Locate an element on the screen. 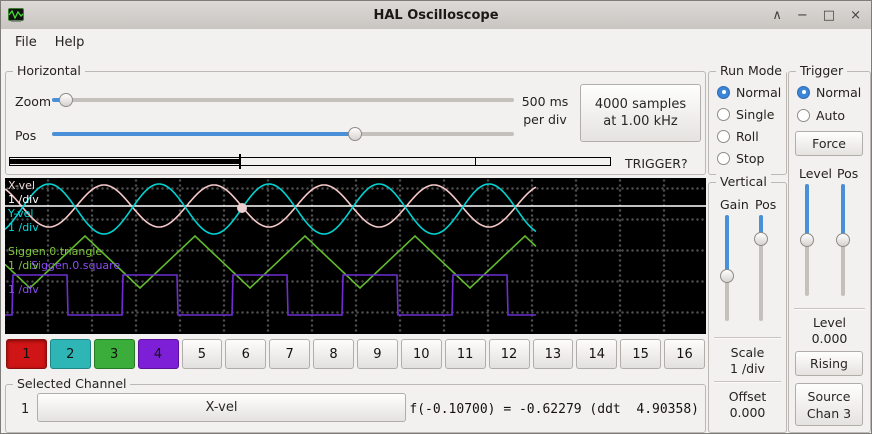  run-mode-option-roll: Roll is located at coordinates (749, 136).